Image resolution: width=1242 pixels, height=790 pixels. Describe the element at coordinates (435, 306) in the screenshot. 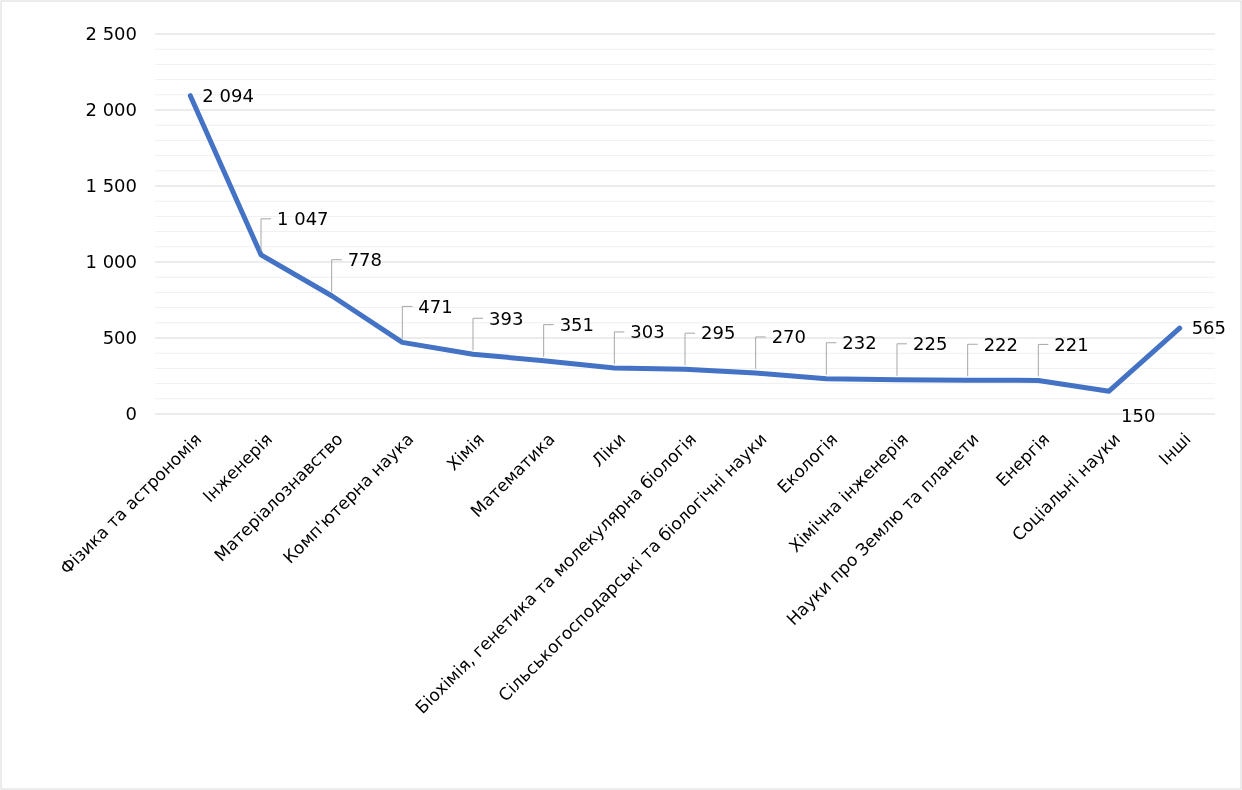

I see `text: 471` at that location.